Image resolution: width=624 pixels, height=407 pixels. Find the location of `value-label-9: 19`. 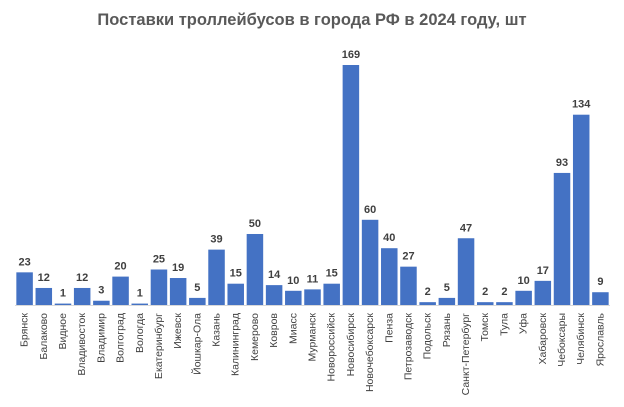

value-label-9: 19 is located at coordinates (178, 268).